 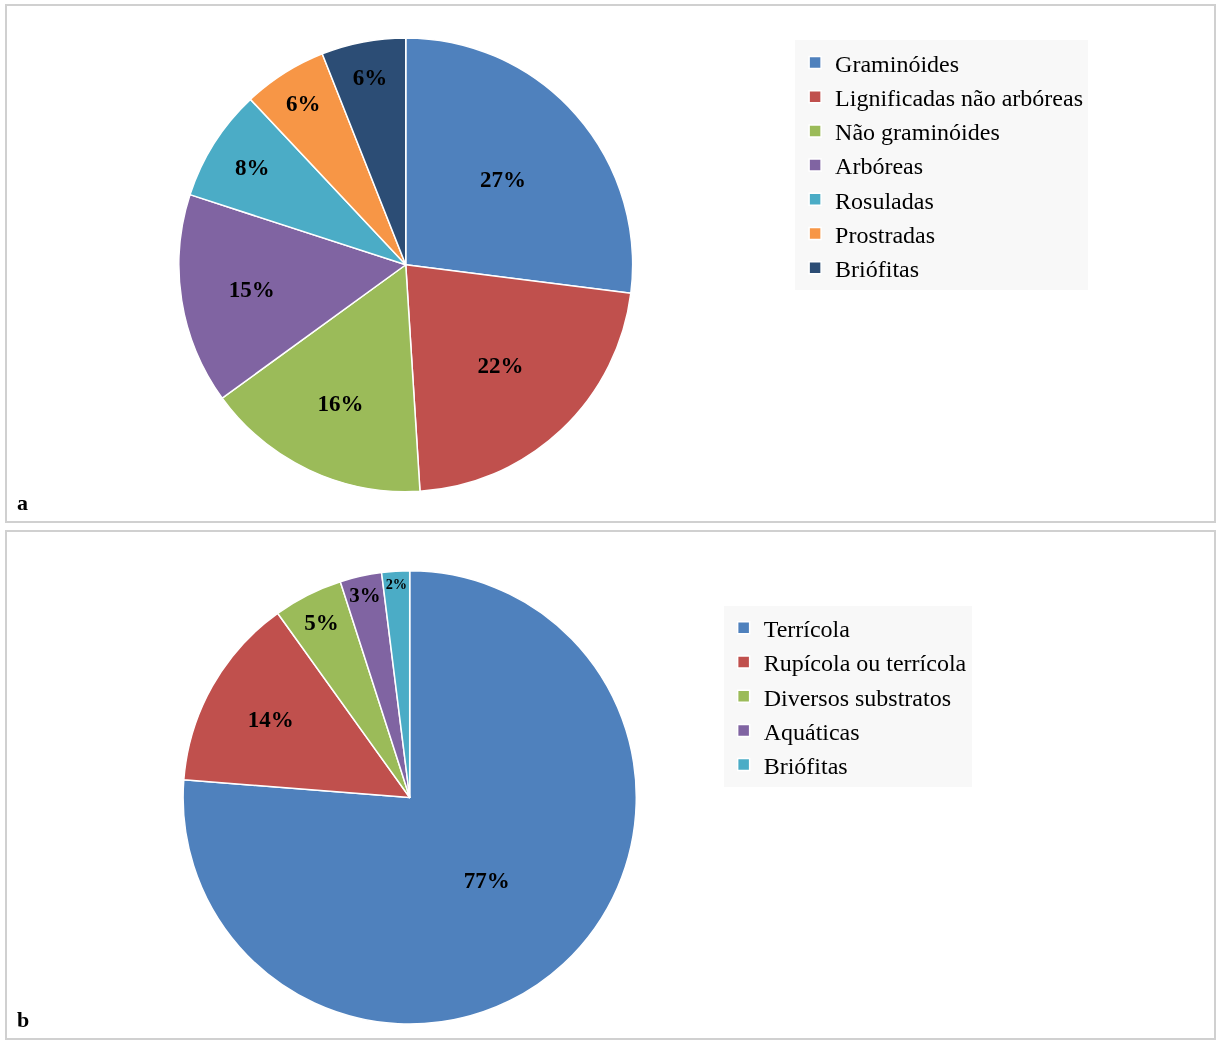 What do you see at coordinates (340, 403) in the screenshot?
I see `data-label: 16%` at bounding box center [340, 403].